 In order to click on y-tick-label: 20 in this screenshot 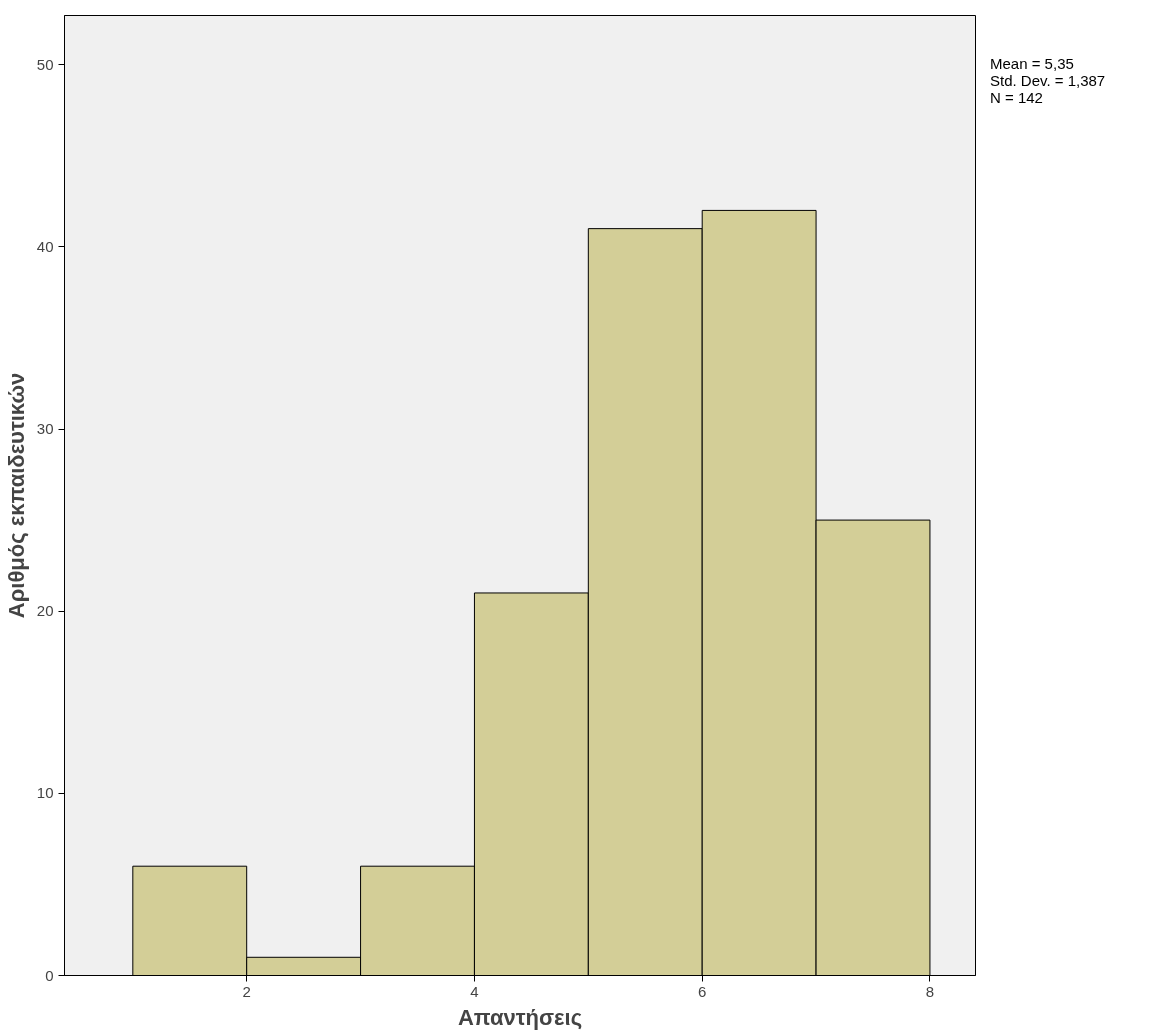, I will do `click(45, 611)`.